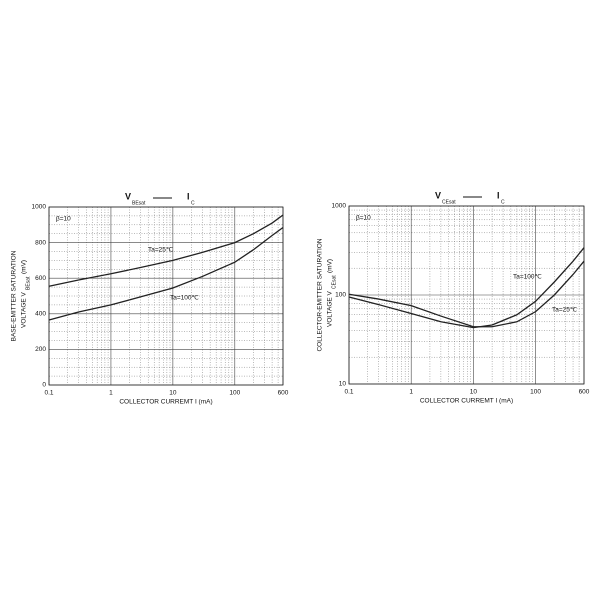 The width and height of the screenshot is (600, 600). Describe the element at coordinates (334, 282) in the screenshot. I see `y-axis-label-sub: CEsat` at that location.